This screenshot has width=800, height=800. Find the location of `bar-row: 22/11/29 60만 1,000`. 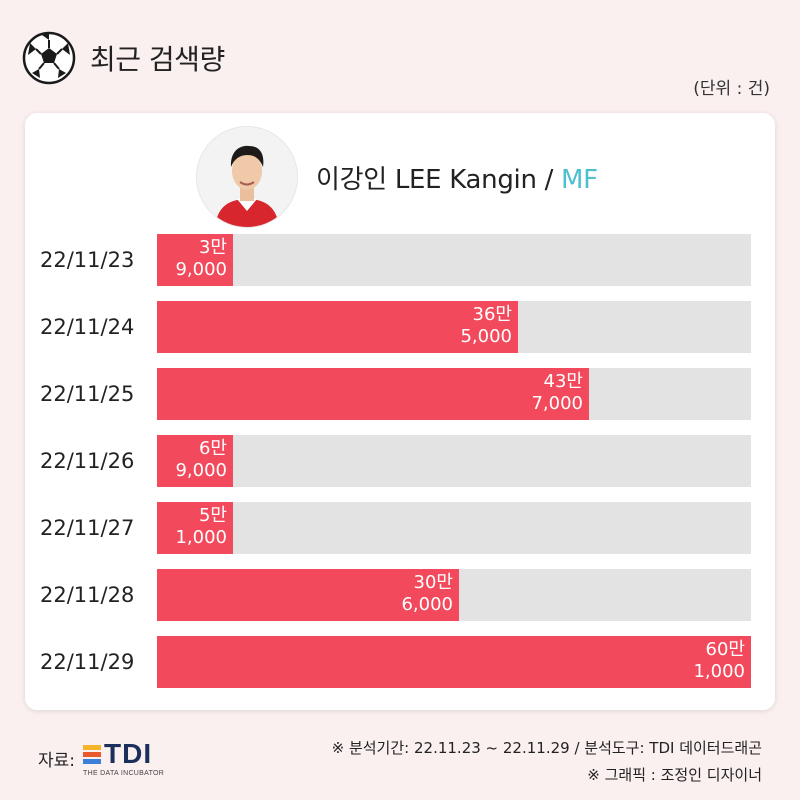

bar-row: 22/11/29 60만 1,000 is located at coordinates (400, 662).